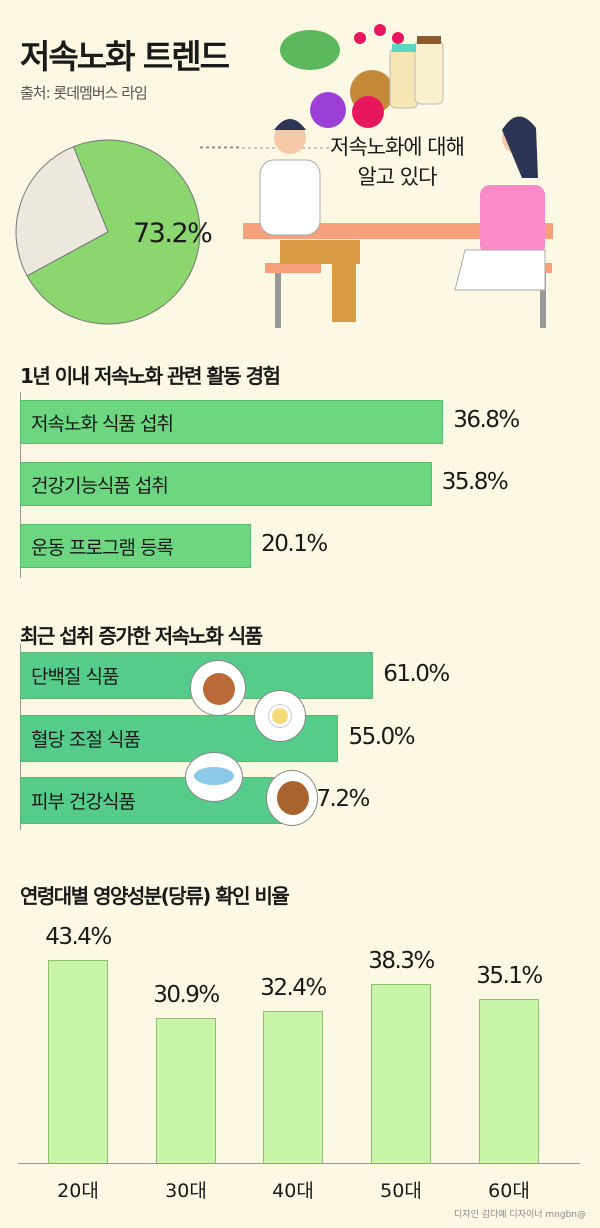  I want to click on bar: 건강기능식품 섭취, so click(226, 484).